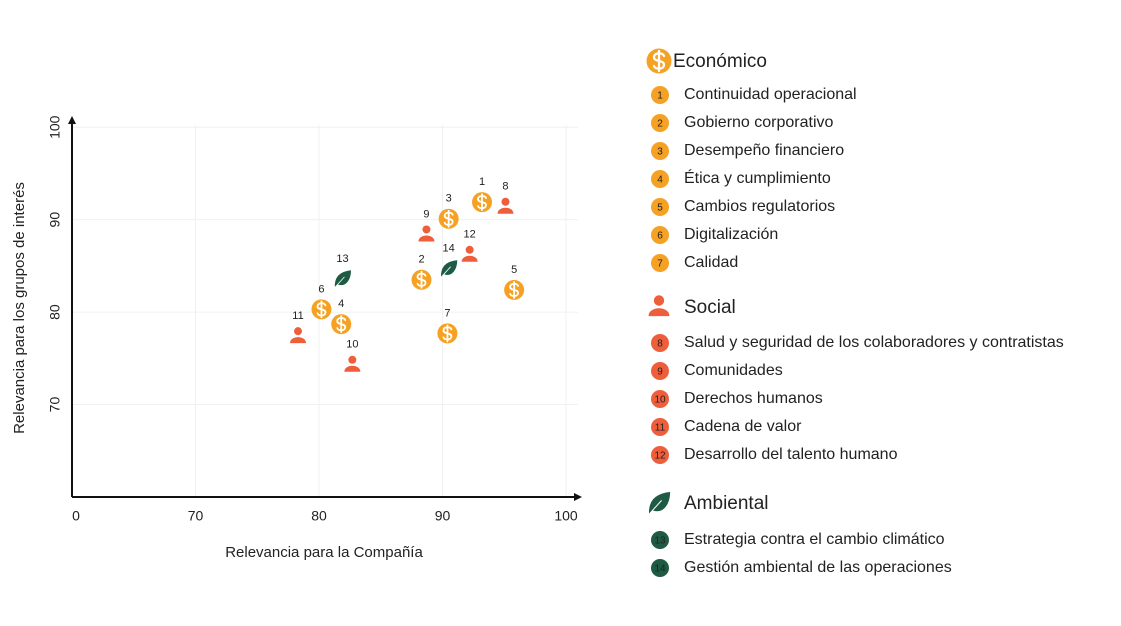 This screenshot has width=1121, height=626. What do you see at coordinates (449, 249) in the screenshot?
I see `point-label: 14` at bounding box center [449, 249].